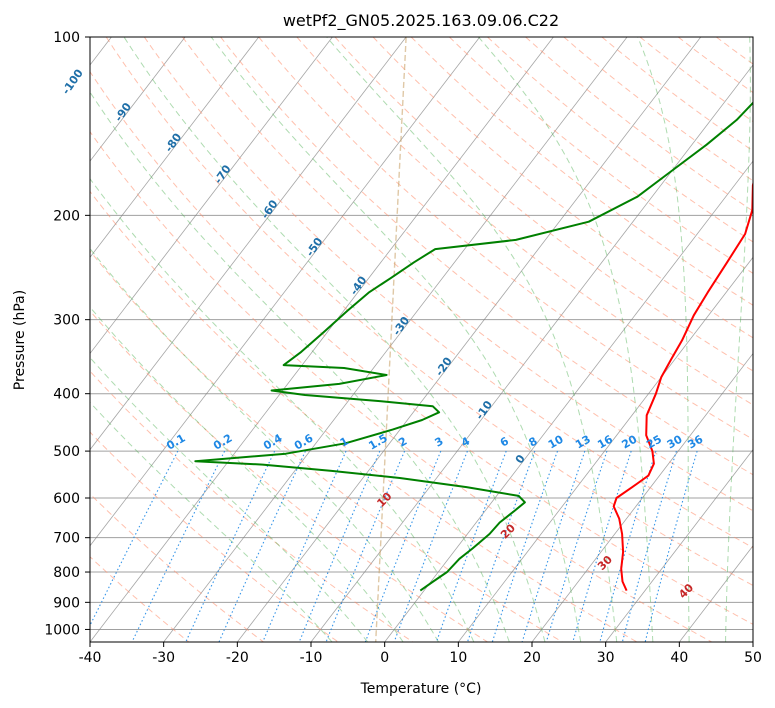 The image size is (775, 708). What do you see at coordinates (66, 539) in the screenshot?
I see `y-tick-label: 700` at bounding box center [66, 539].